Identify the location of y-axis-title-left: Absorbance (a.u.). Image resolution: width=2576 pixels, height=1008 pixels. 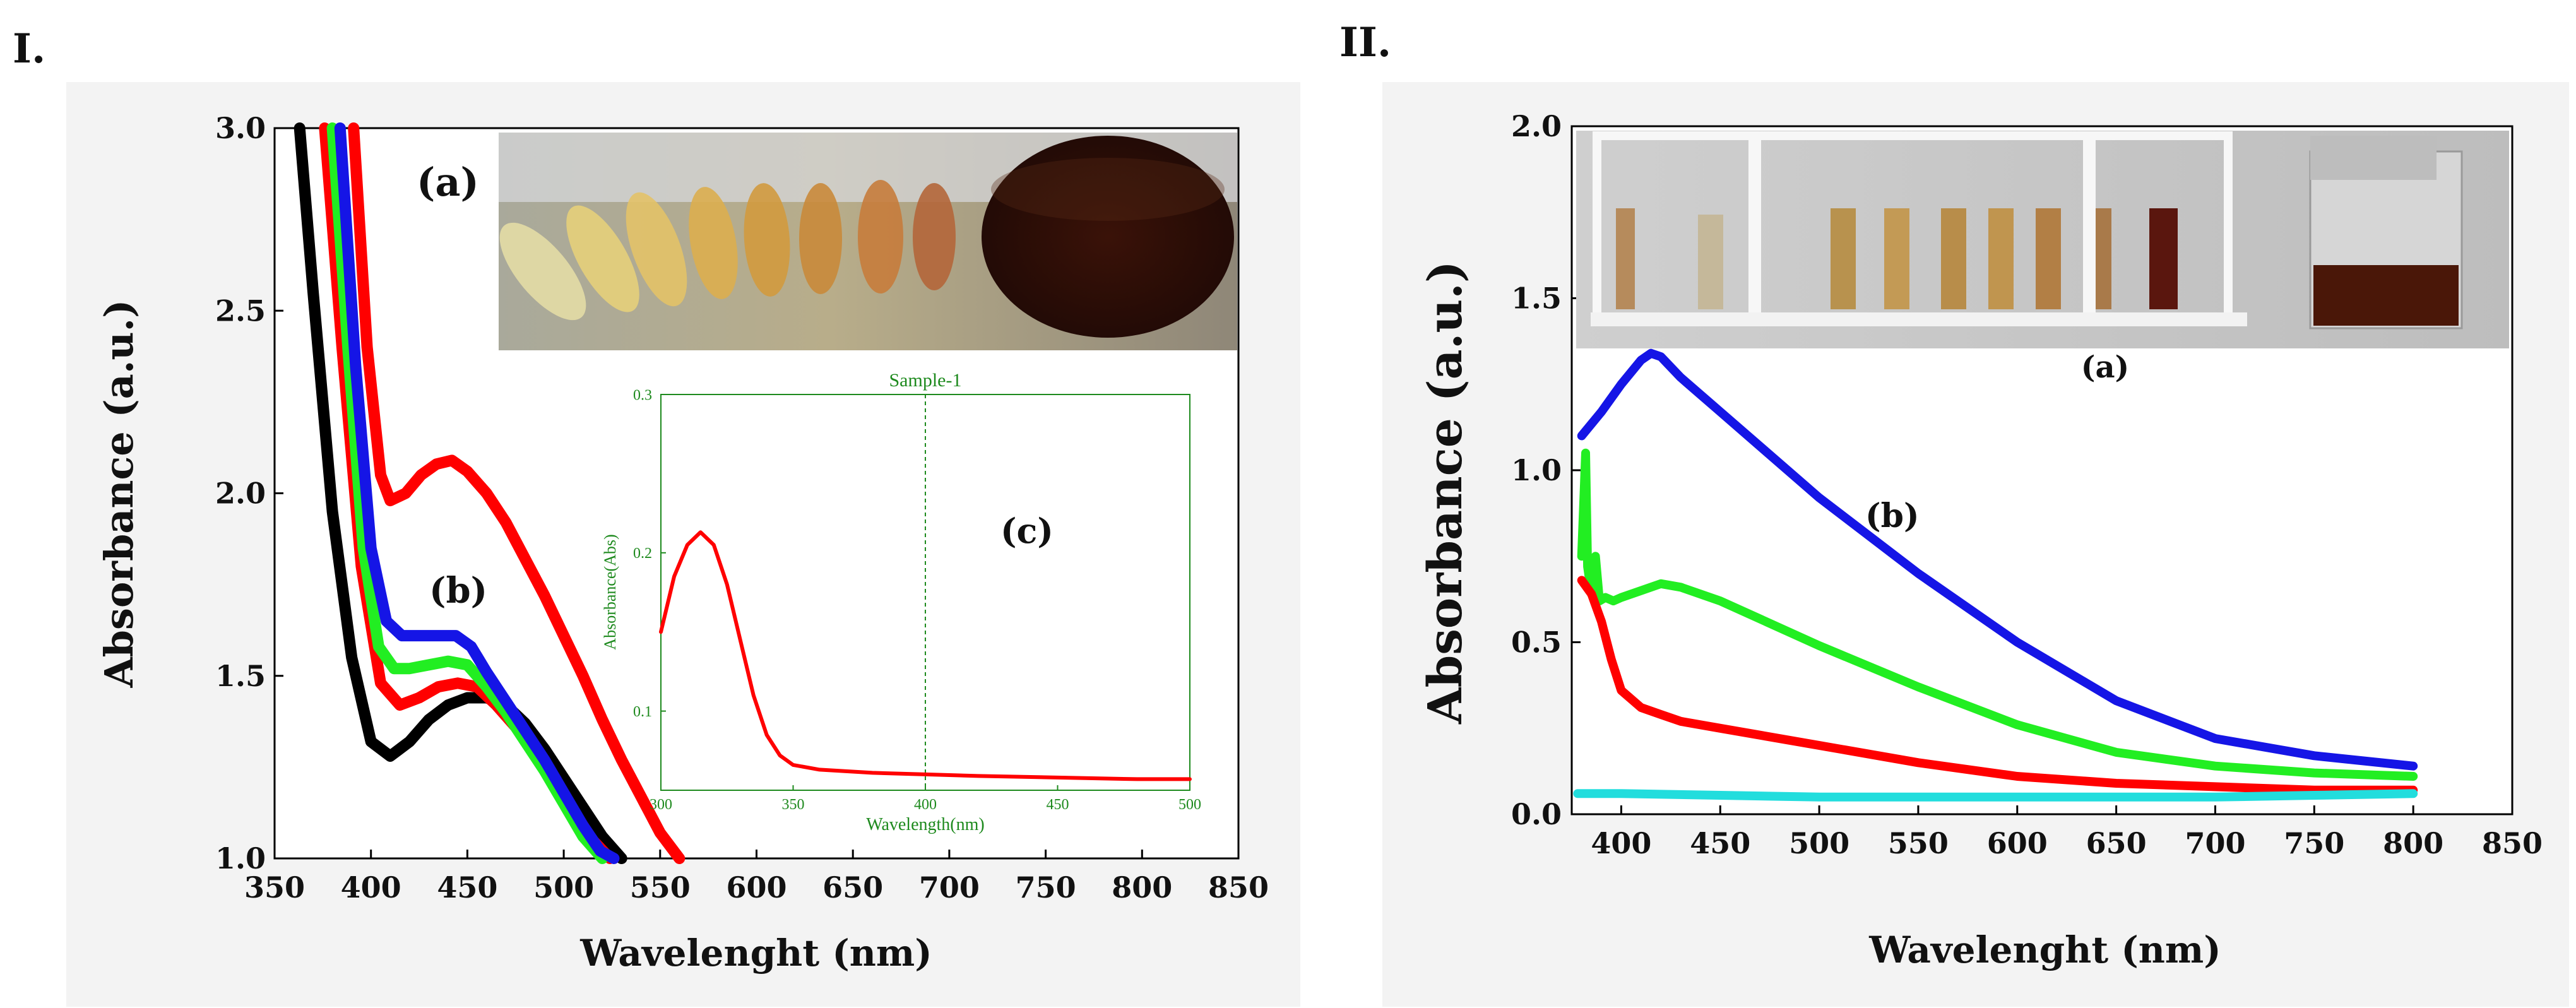
(119, 494).